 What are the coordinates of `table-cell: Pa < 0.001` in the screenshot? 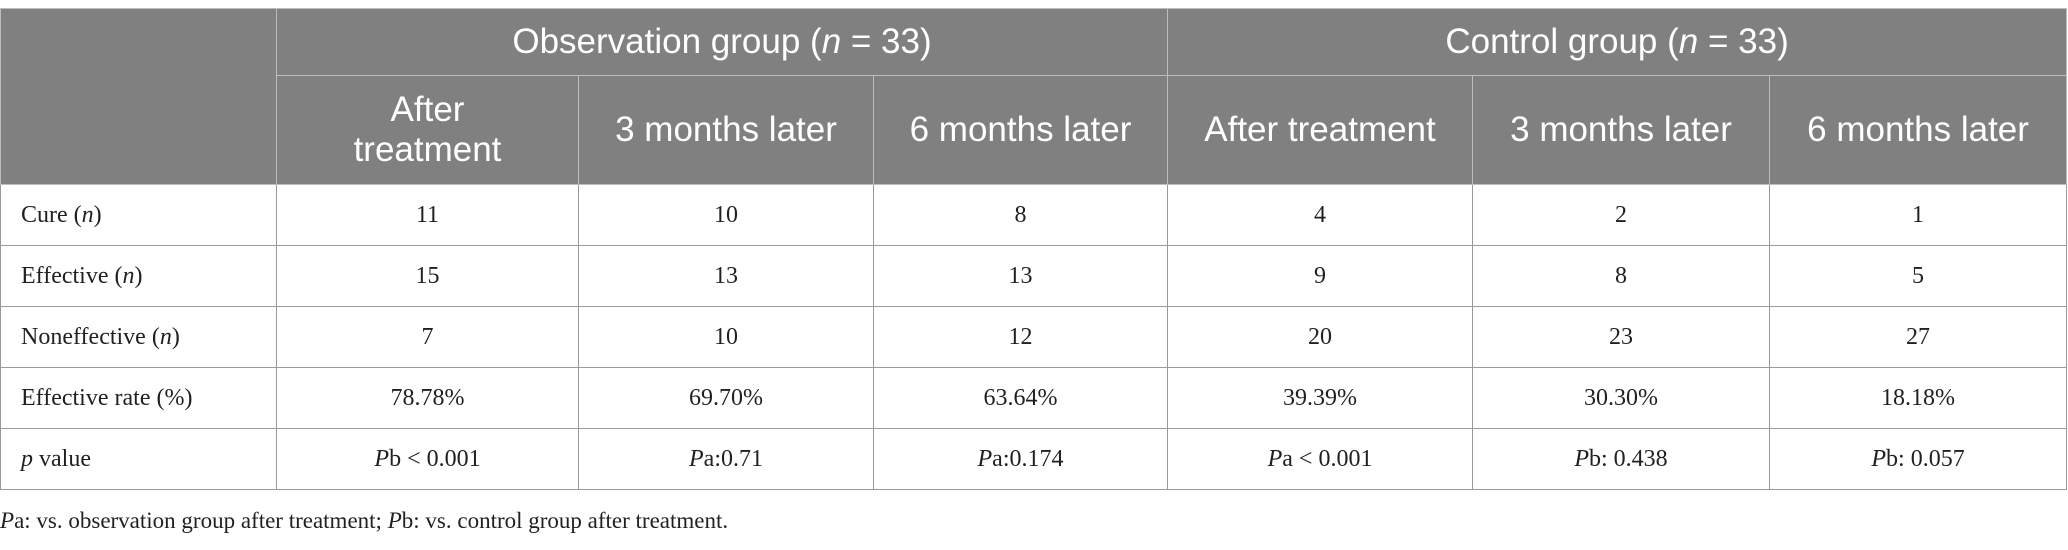 It's located at (1320, 459).